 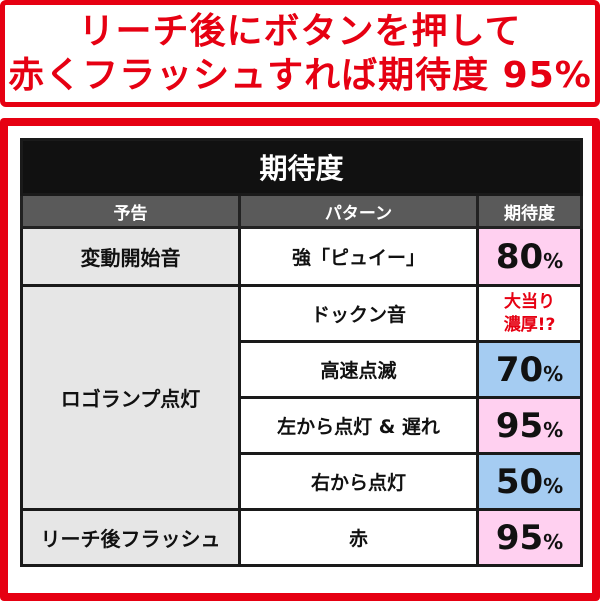 I want to click on expectation-cell: 80%, so click(x=529, y=256).